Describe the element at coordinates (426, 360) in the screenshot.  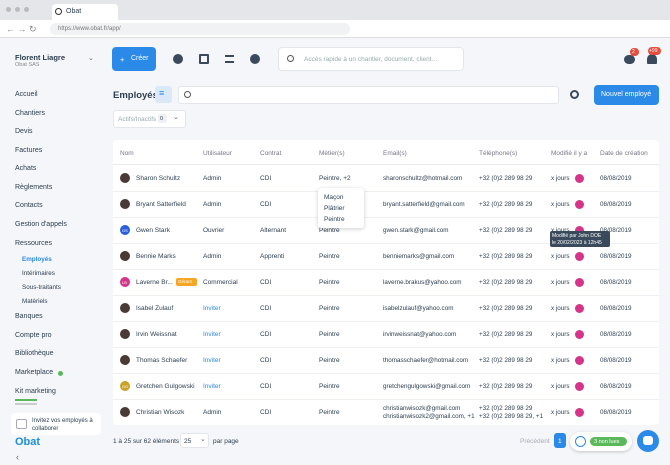
I see `email: thomasschaefer@hotmail.com` at that location.